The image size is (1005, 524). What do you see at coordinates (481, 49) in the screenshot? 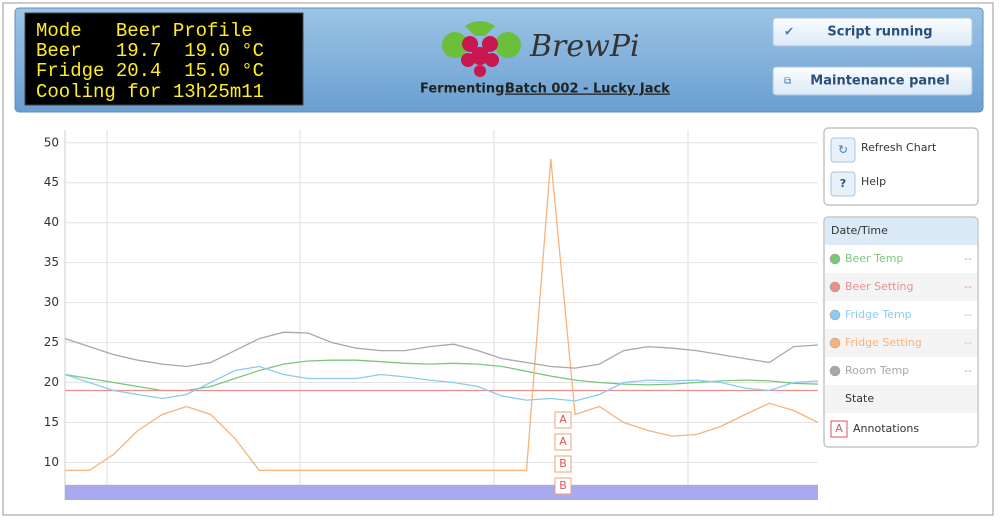
I see `logo` at bounding box center [481, 49].